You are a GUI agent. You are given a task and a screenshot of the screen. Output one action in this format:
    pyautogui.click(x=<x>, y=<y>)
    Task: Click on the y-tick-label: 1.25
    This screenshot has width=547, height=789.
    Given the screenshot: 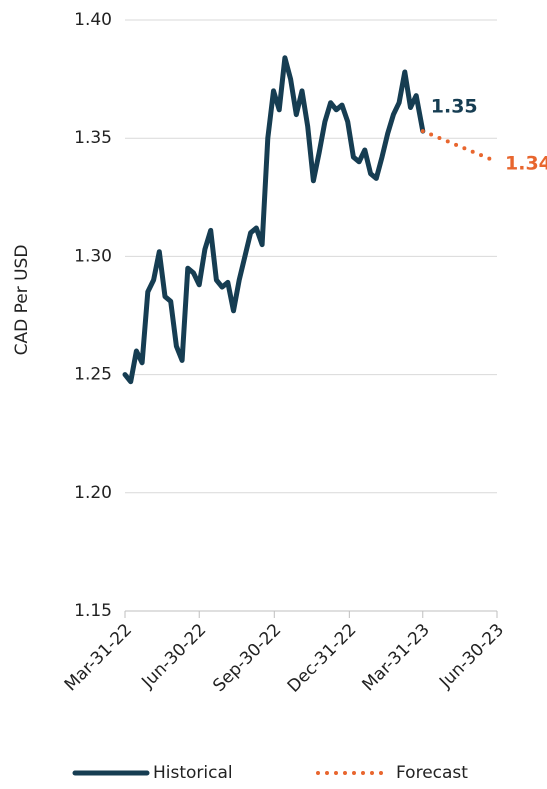 What is the action you would take?
    pyautogui.click(x=93, y=375)
    